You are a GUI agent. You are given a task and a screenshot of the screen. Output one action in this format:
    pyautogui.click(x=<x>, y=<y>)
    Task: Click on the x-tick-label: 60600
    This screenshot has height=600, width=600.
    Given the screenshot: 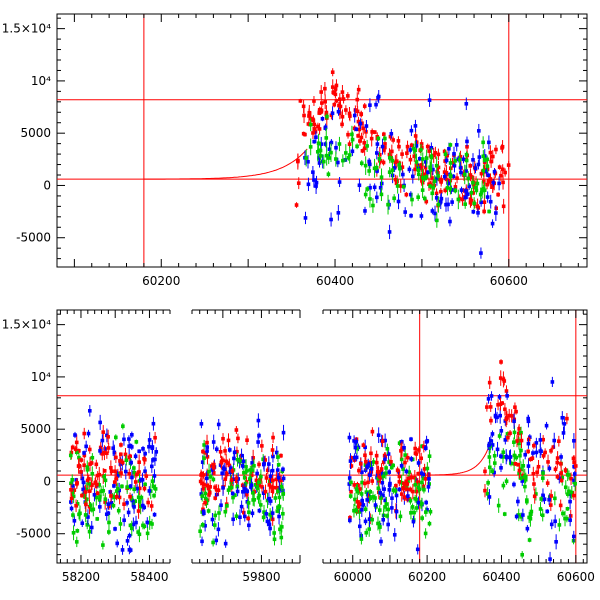 What is the action you would take?
    pyautogui.click(x=576, y=577)
    